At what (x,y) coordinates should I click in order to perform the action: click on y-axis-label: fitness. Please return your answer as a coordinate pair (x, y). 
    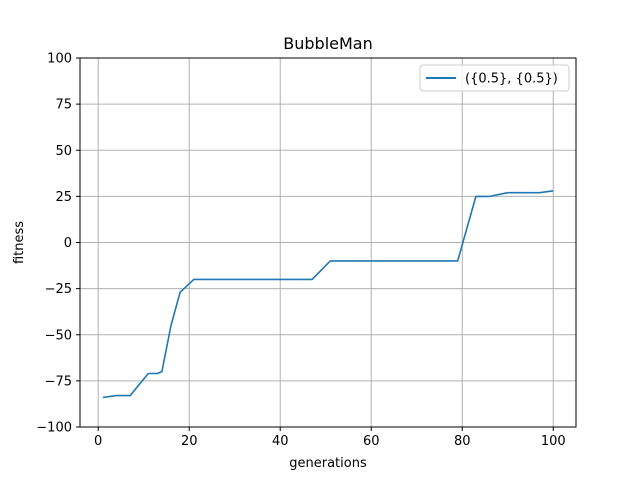
    Looking at the image, I should click on (19, 242).